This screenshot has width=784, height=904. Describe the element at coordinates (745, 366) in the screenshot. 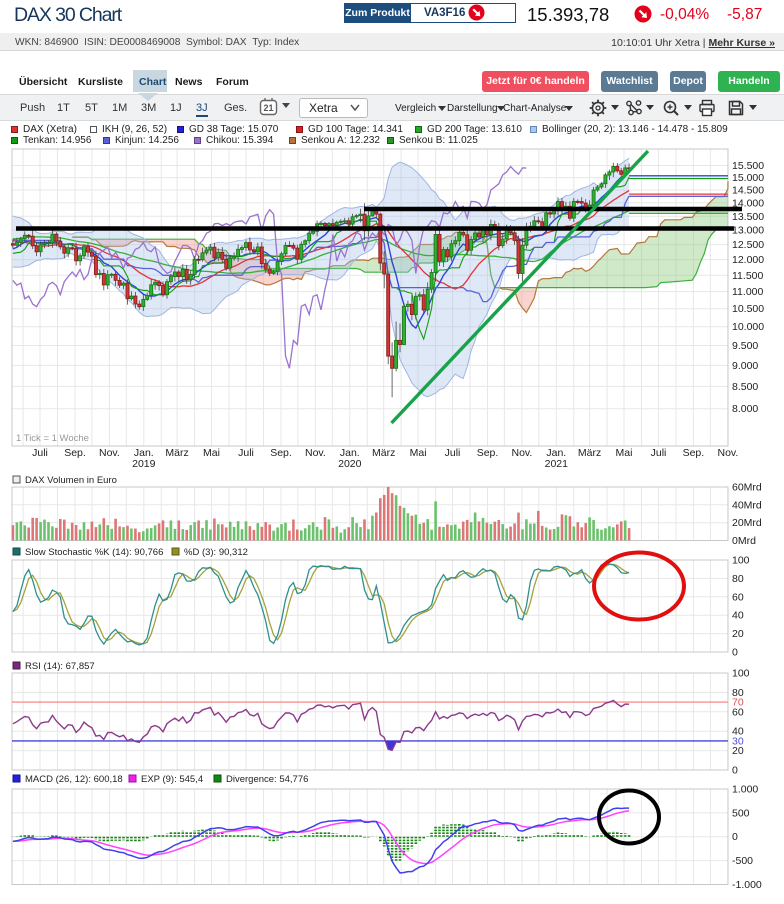

I see `svg-text: 9.000` at that location.